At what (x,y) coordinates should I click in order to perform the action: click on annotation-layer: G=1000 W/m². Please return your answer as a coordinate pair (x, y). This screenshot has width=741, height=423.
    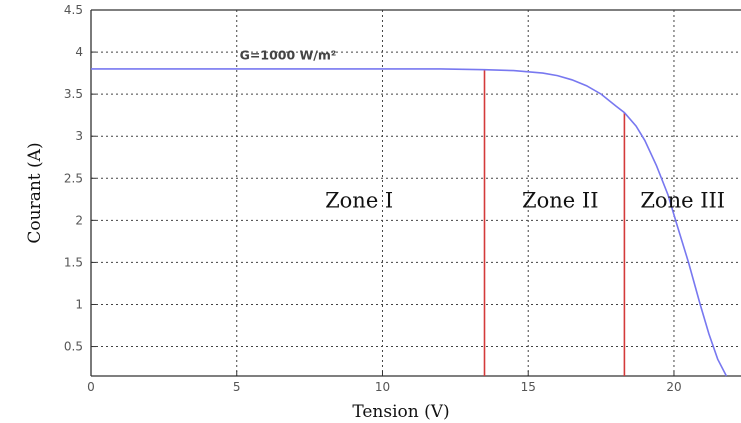
    Looking at the image, I should click on (288, 55).